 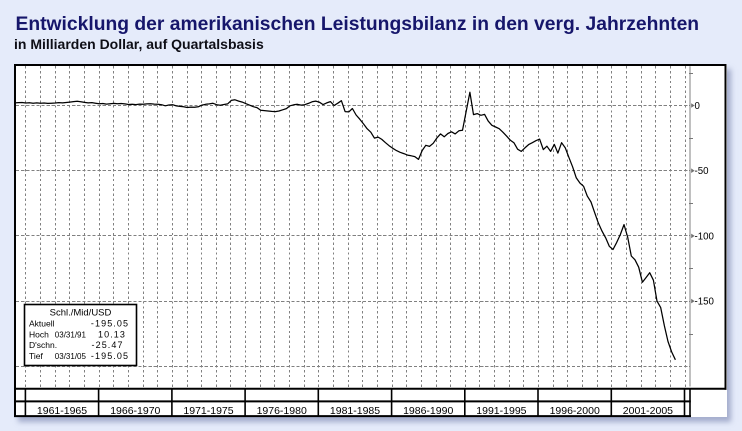 I want to click on svg-text: Hoch, so click(x=39, y=335).